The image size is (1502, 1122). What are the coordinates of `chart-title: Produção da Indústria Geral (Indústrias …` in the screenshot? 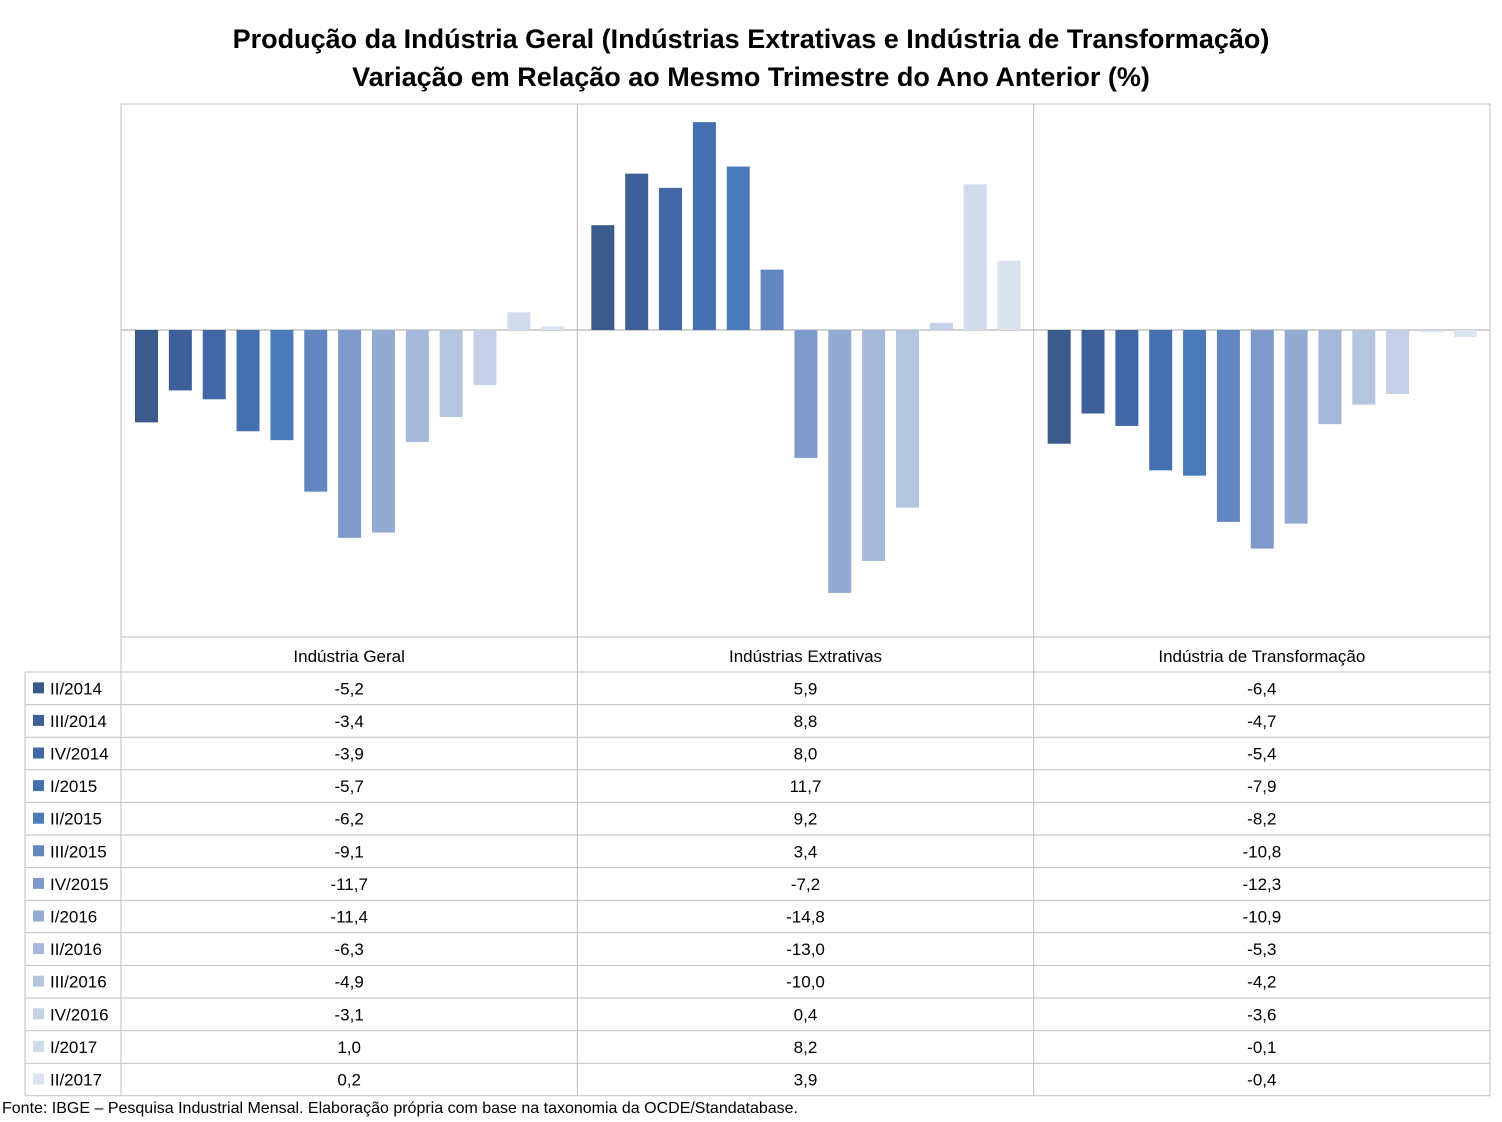 It's located at (751, 39).